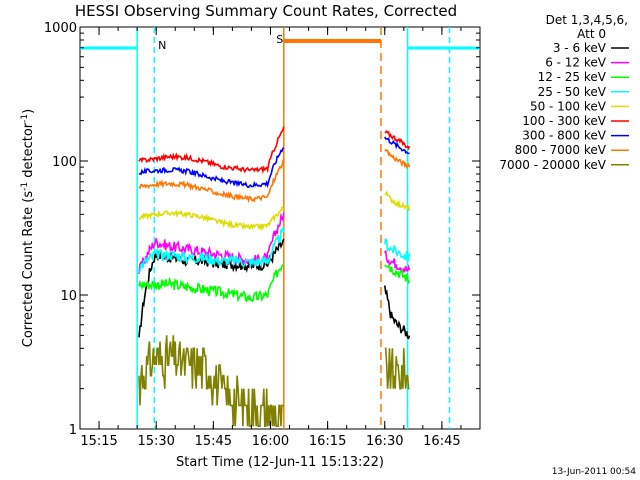 The image size is (640, 480). I want to click on series-7000-20000-kev, so click(274, 381).